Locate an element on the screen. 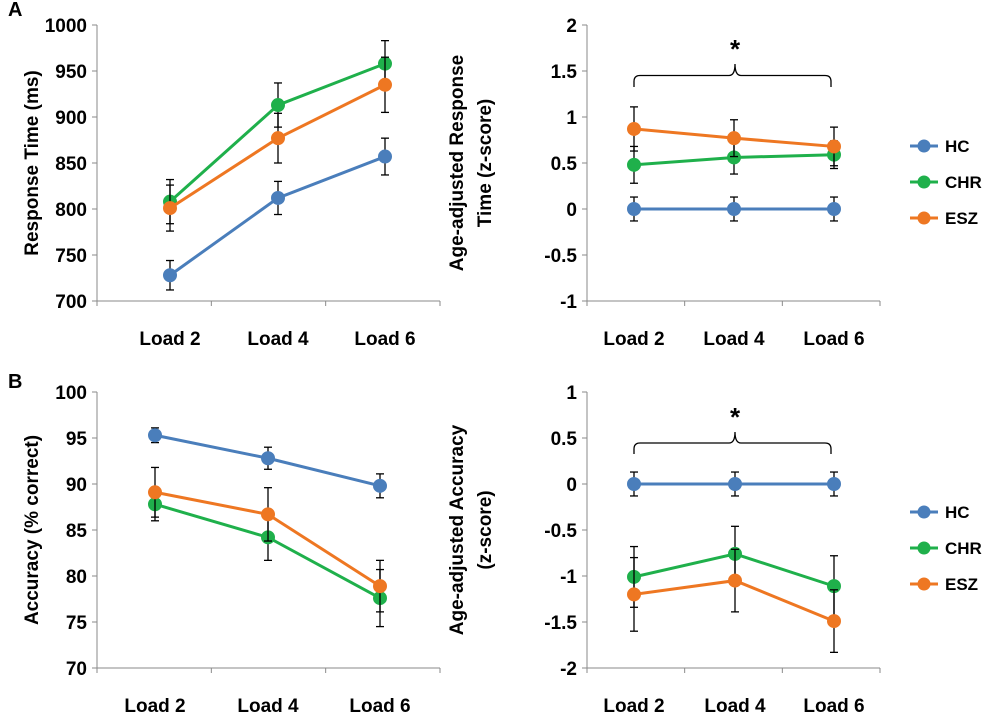 This screenshot has height=717, width=992. y-axis-label: Accuracy (% correct) is located at coordinates (32, 530).